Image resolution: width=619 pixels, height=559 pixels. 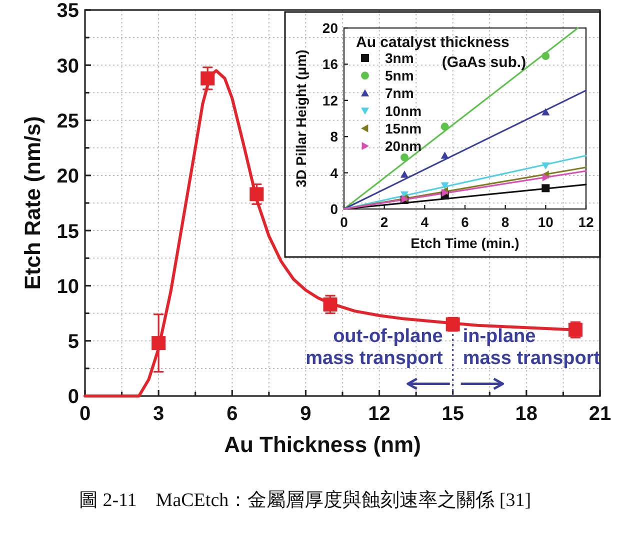 I want to click on x-tick-label: 4, so click(x=424, y=222).